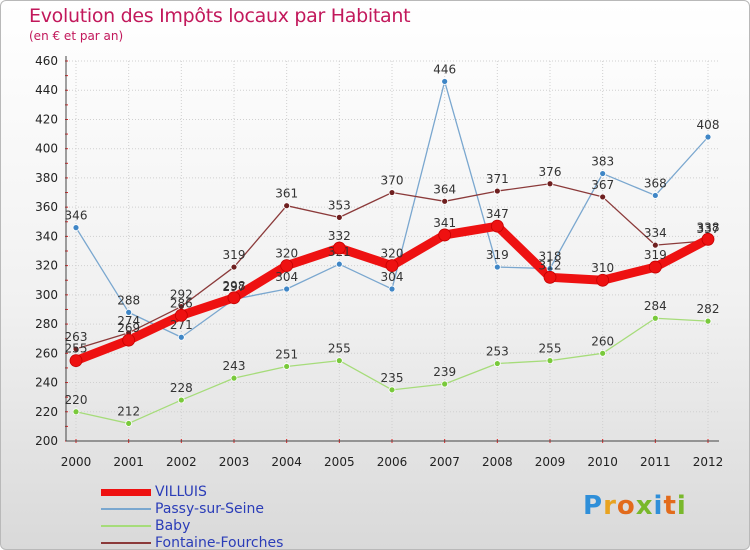 This screenshot has width=750, height=550. What do you see at coordinates (550, 257) in the screenshot?
I see `data-label-passy-sur-seine: 318` at bounding box center [550, 257].